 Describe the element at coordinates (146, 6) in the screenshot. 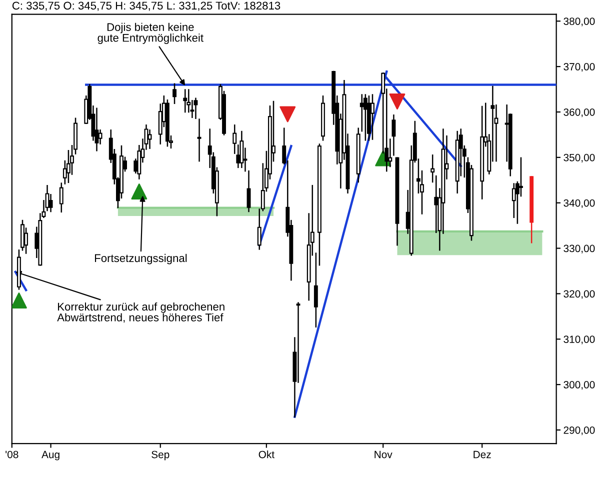

I see `chart-title: C: 335,75 O: 345,75 H: 345,75 L: 331,25 TotV: 182813` at that location.